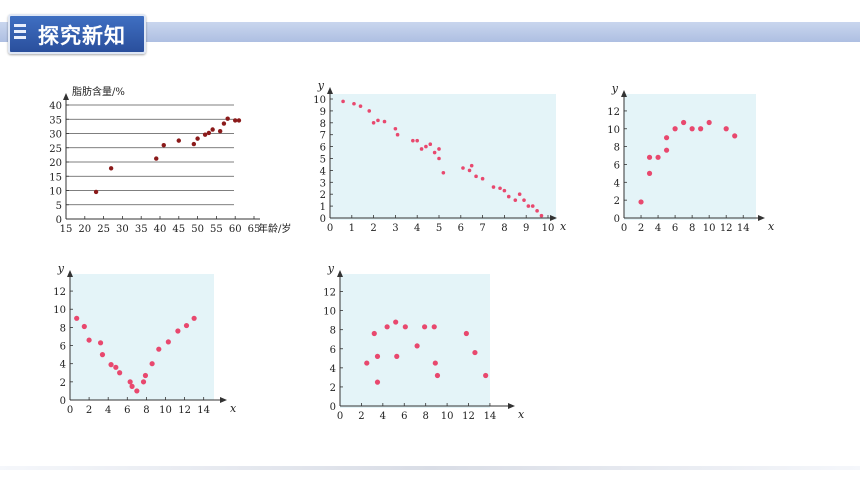 The width and height of the screenshot is (860, 484). Describe the element at coordinates (84, 229) in the screenshot. I see `x-tick-label: 20` at that location.